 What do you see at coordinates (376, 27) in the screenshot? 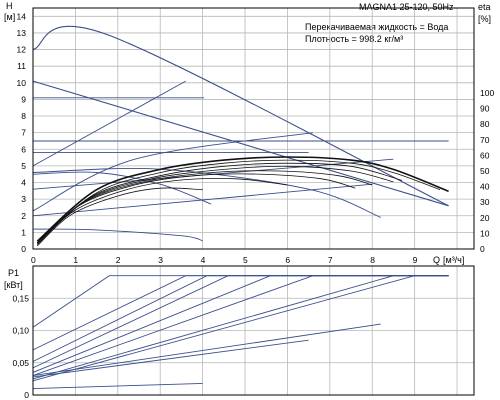
I see `fluid-note: Перекачиваемая жидкость = Вода` at bounding box center [376, 27].